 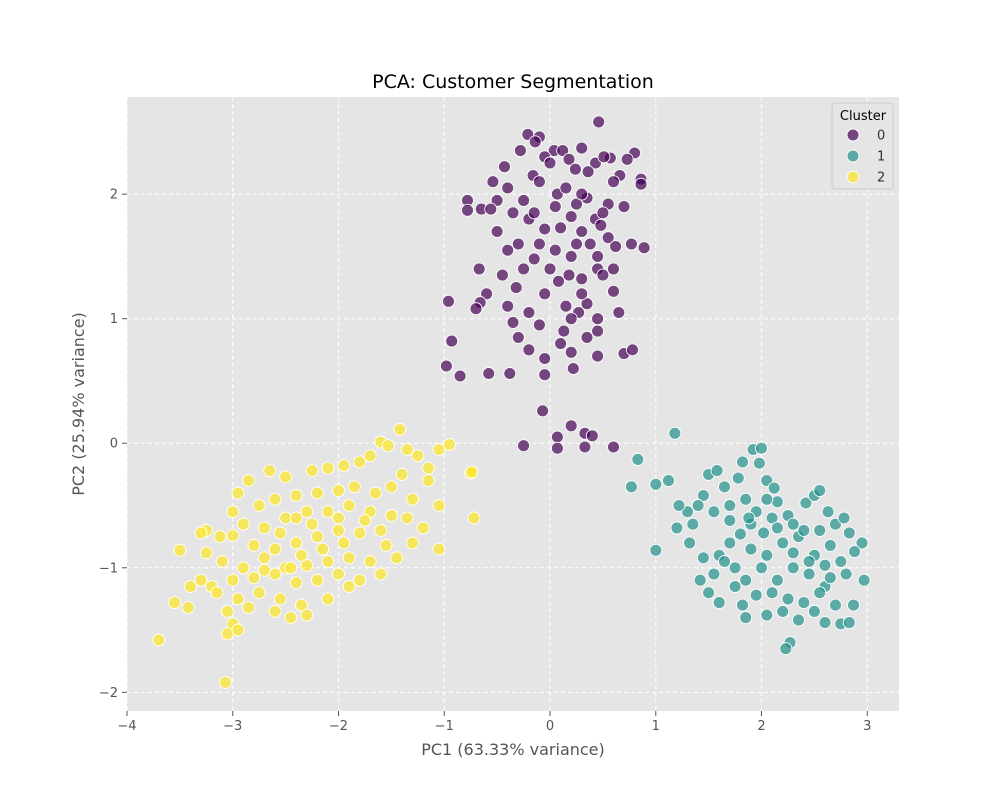 I want to click on x-tick-label: 1, so click(x=656, y=726).